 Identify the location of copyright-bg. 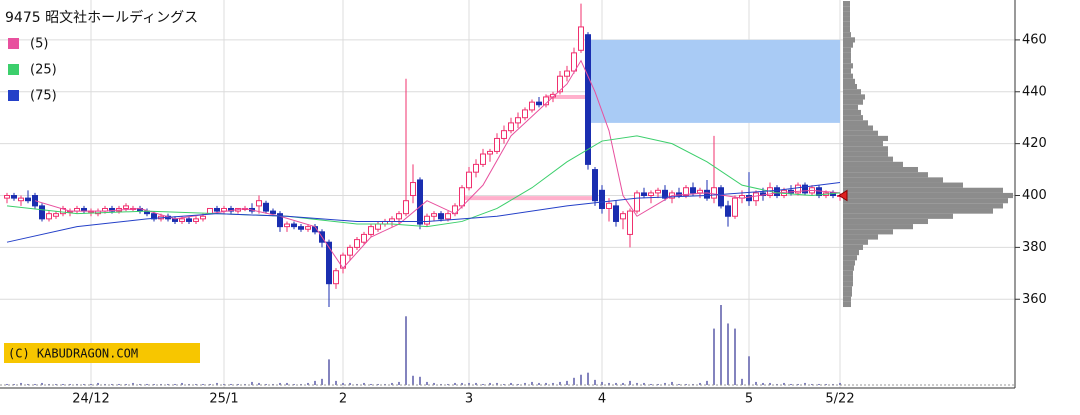
(102, 353).